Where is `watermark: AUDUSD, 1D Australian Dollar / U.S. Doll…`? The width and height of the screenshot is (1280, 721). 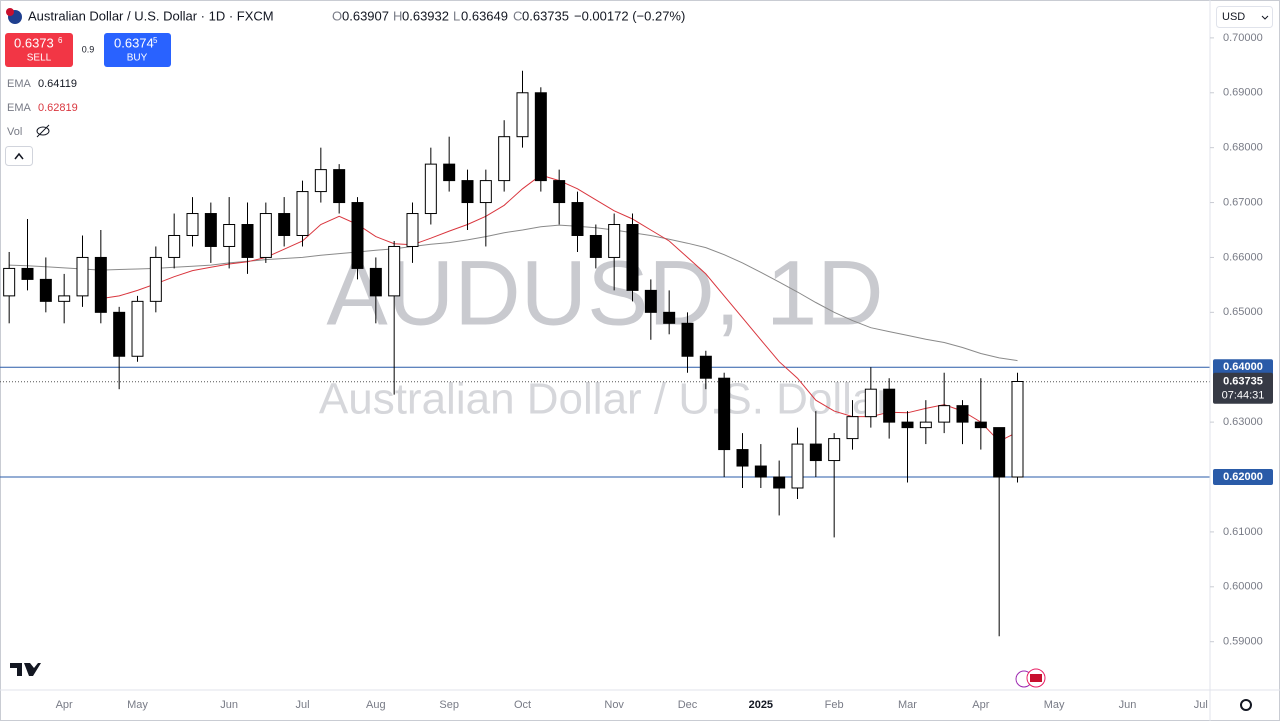 watermark: AUDUSD, 1D Australian Dollar / U.S. Doll… is located at coordinates (605, 332).